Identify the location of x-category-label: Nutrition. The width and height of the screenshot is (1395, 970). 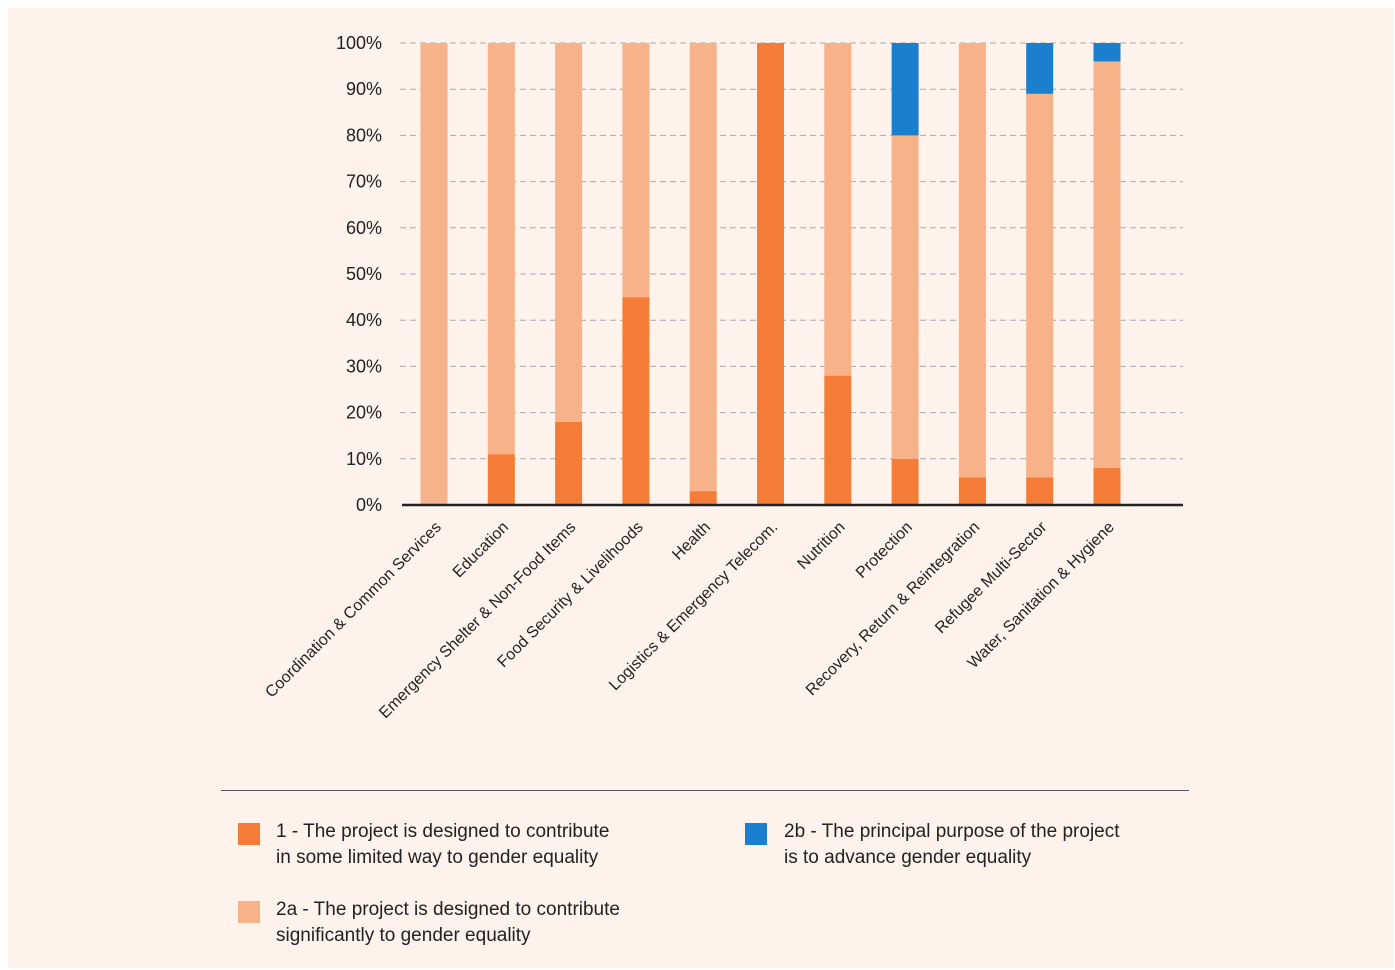
(821, 546).